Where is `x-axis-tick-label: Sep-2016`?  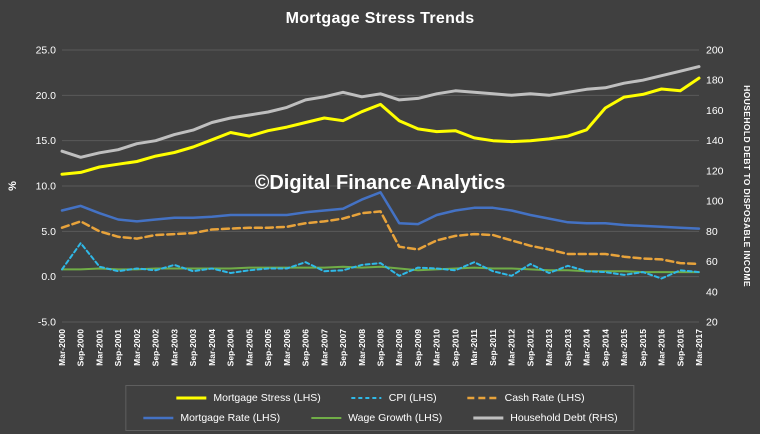
x-axis-tick-label: Sep-2016 is located at coordinates (680, 348).